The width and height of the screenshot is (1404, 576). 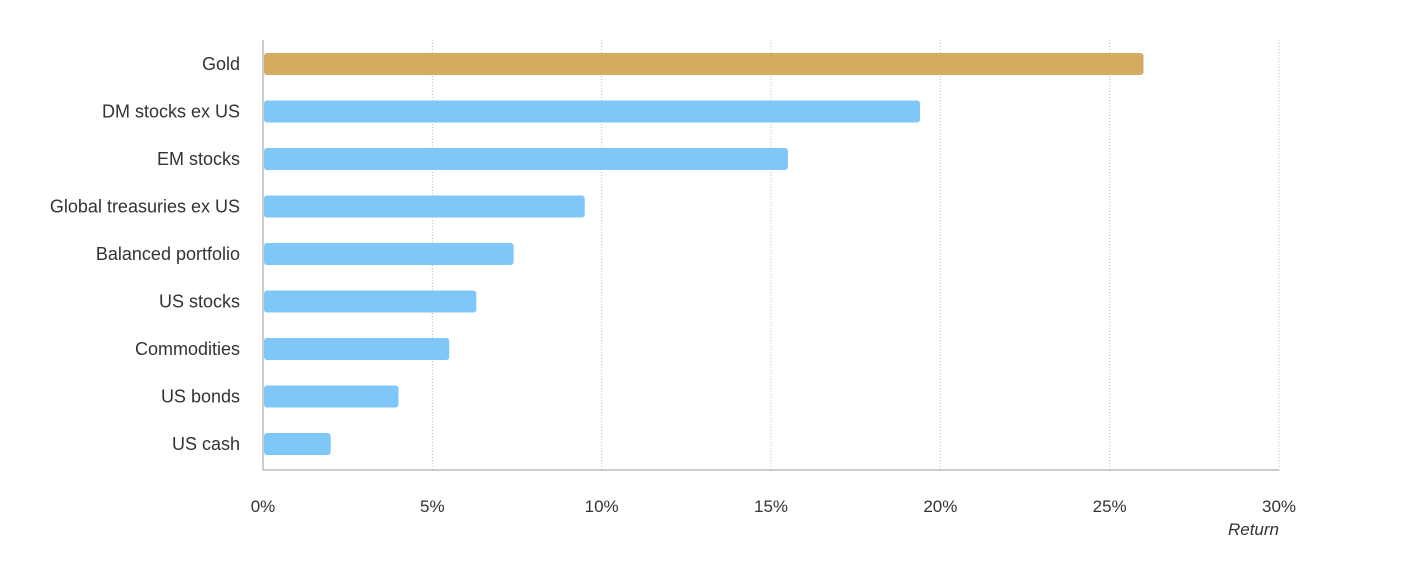 I want to click on bar-us-cash, so click(x=297, y=444).